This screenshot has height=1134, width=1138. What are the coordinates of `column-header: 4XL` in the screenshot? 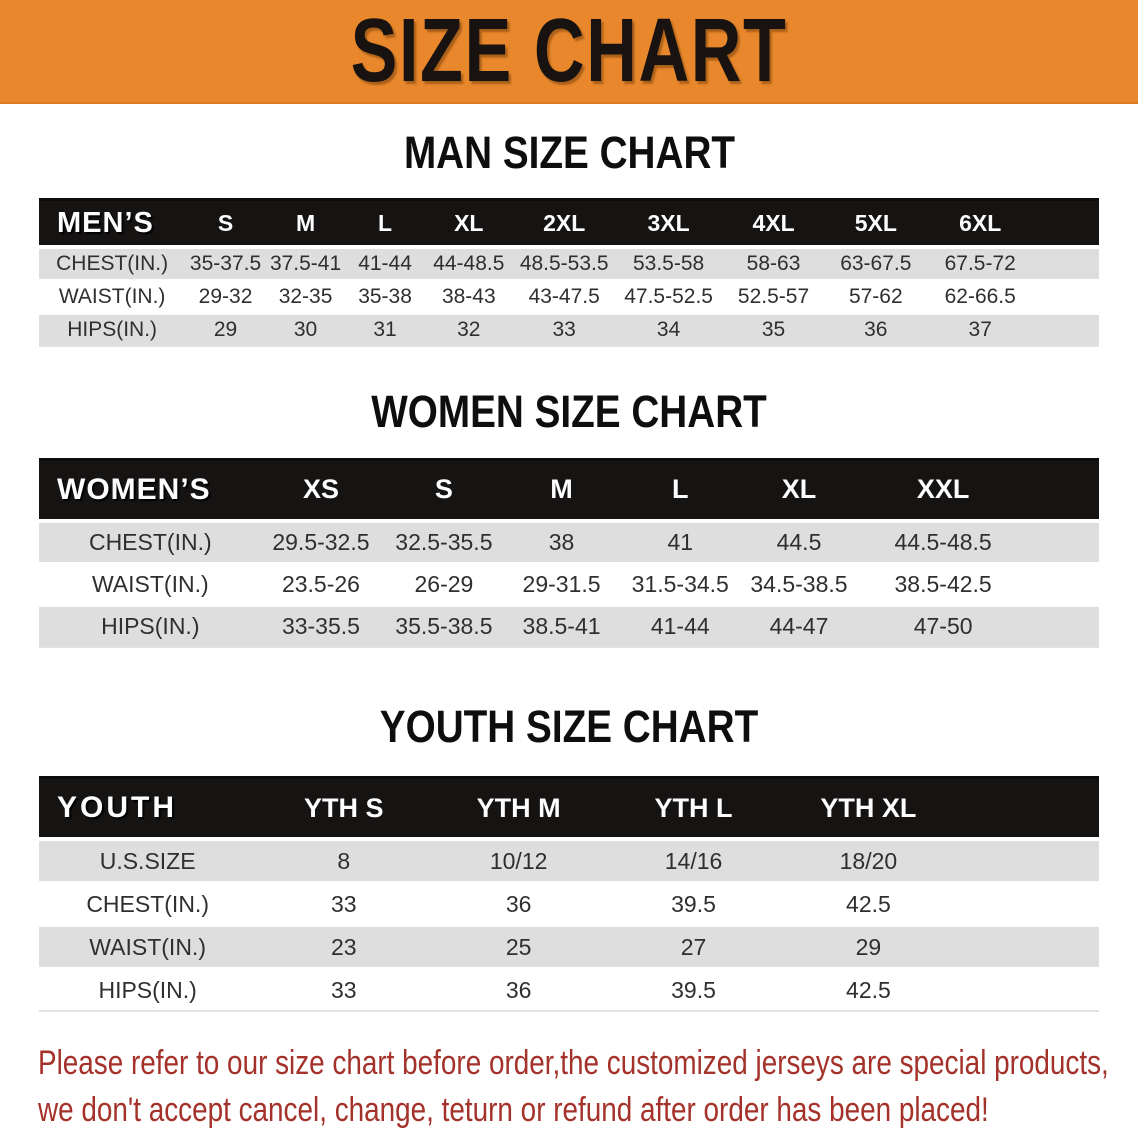 It's located at (773, 223).